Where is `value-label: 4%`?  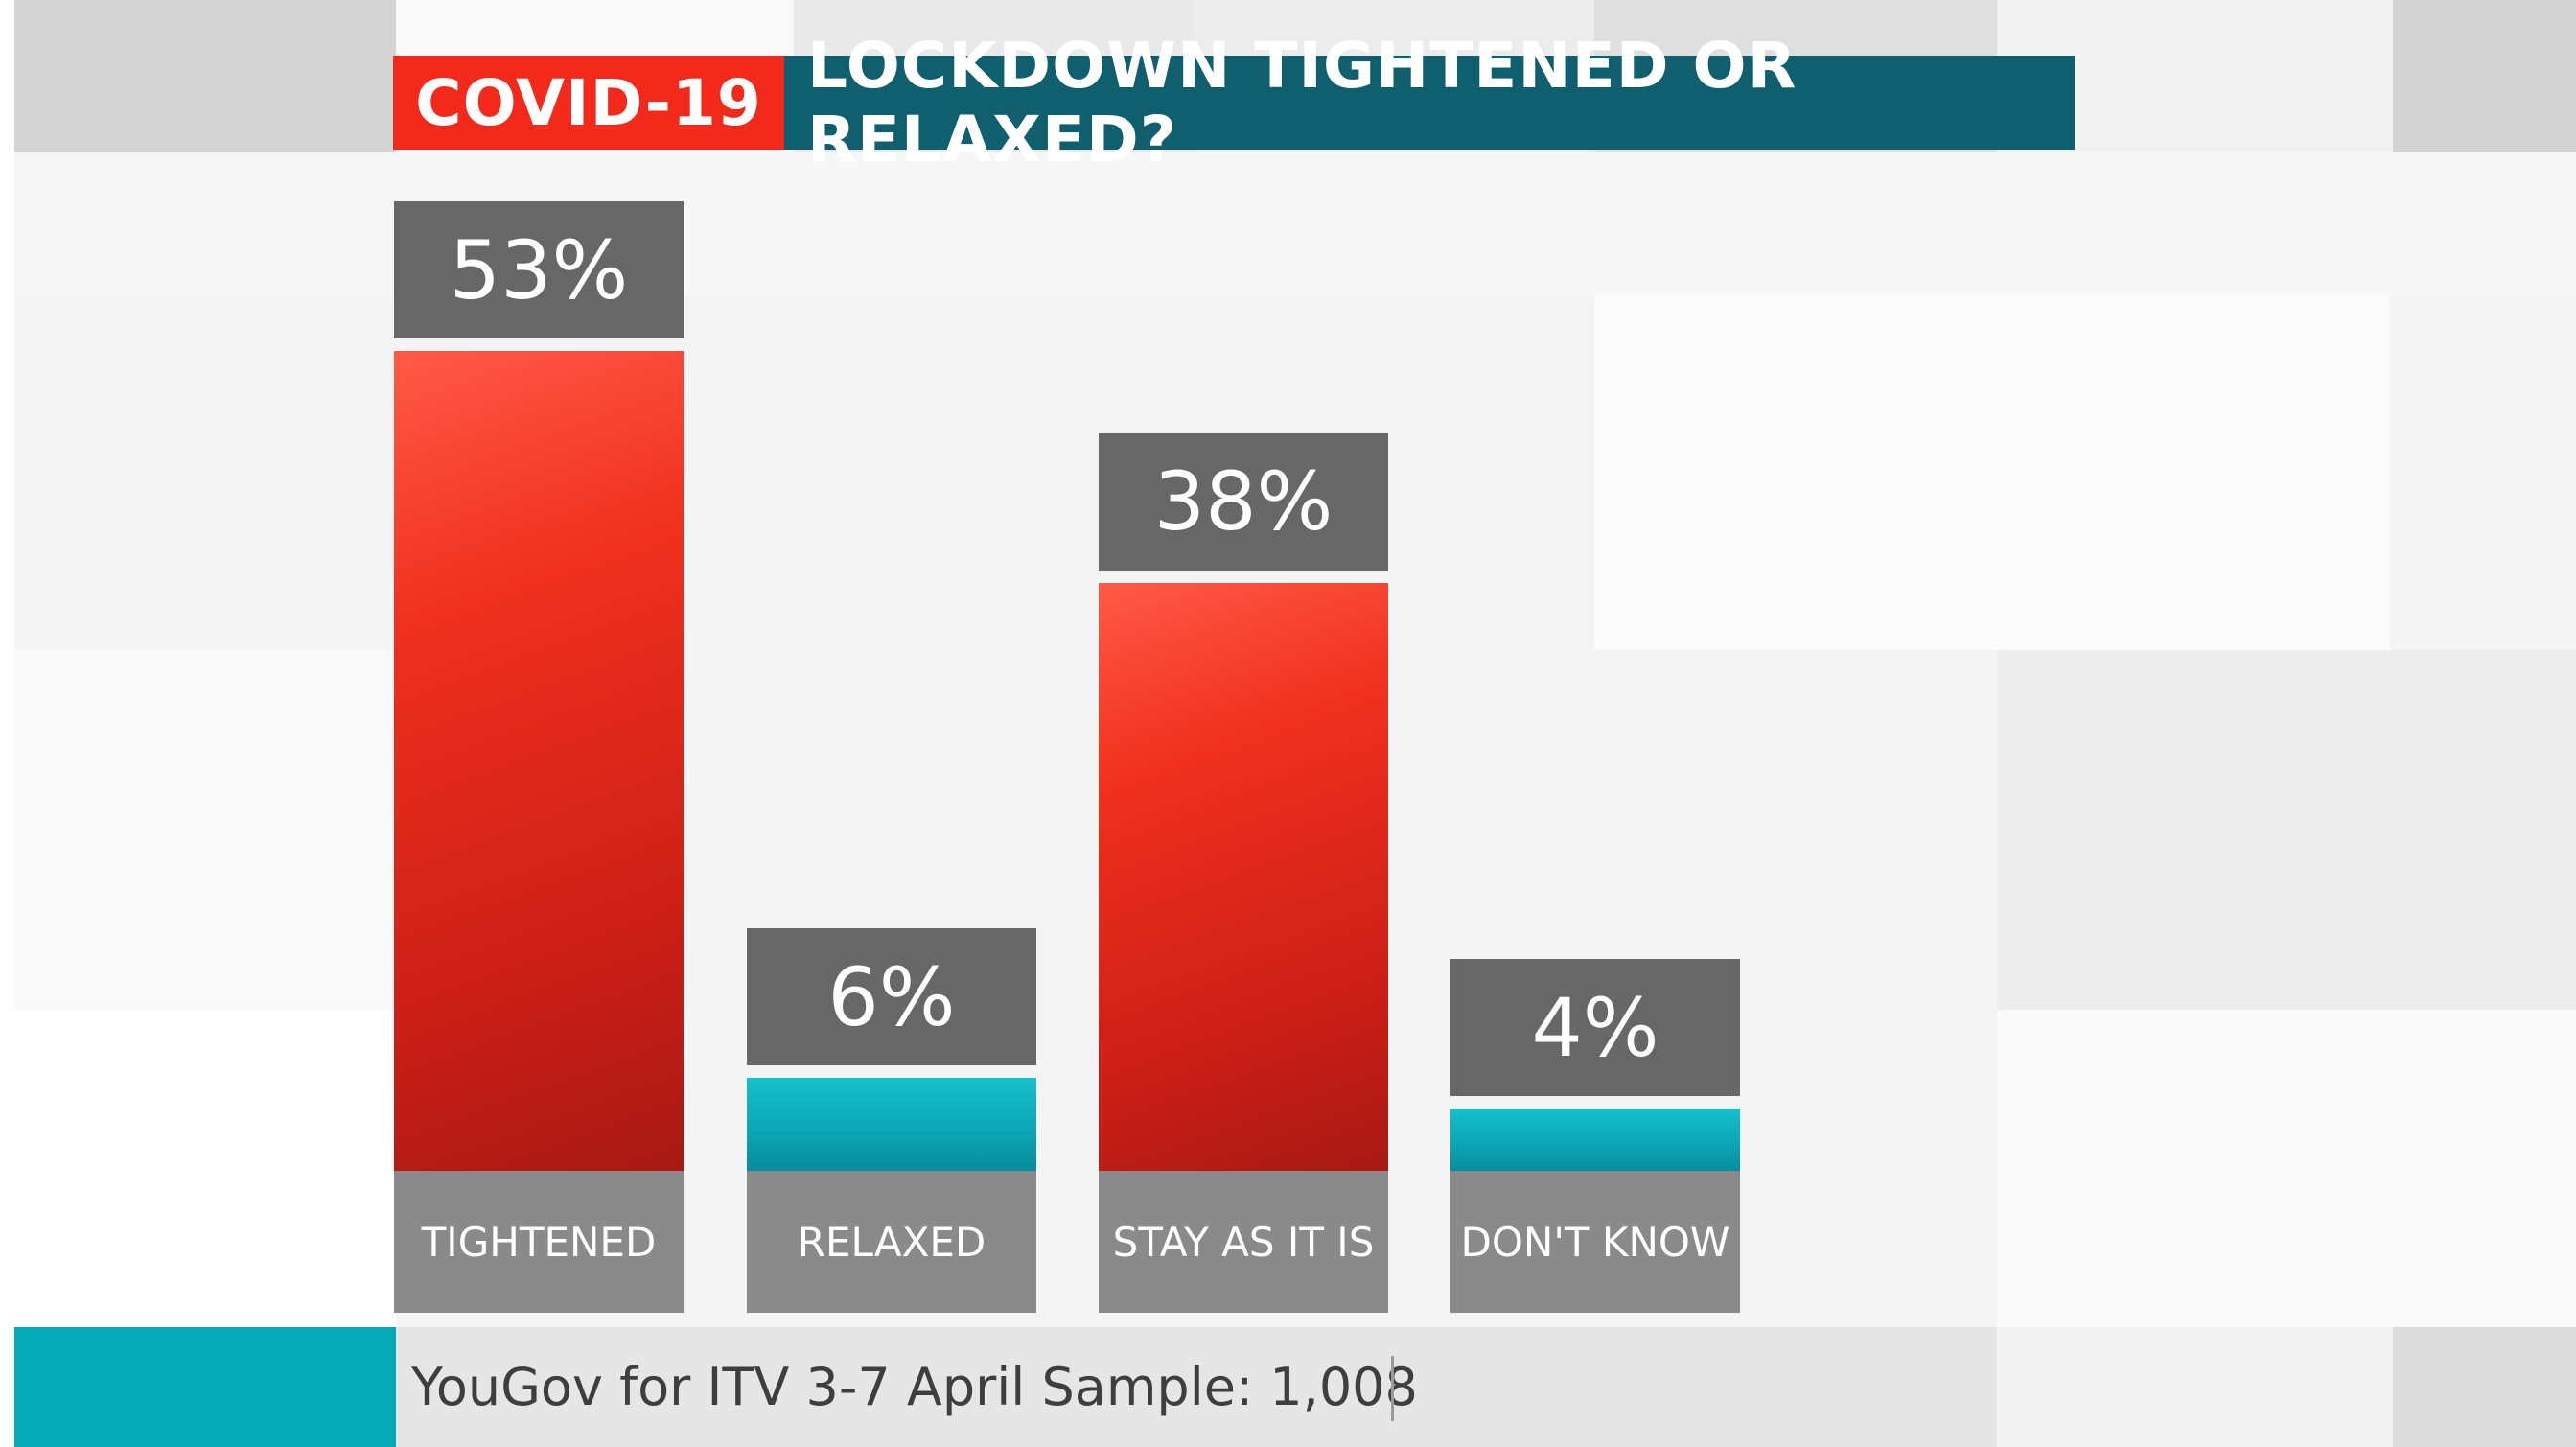
value-label: 4% is located at coordinates (1595, 1028).